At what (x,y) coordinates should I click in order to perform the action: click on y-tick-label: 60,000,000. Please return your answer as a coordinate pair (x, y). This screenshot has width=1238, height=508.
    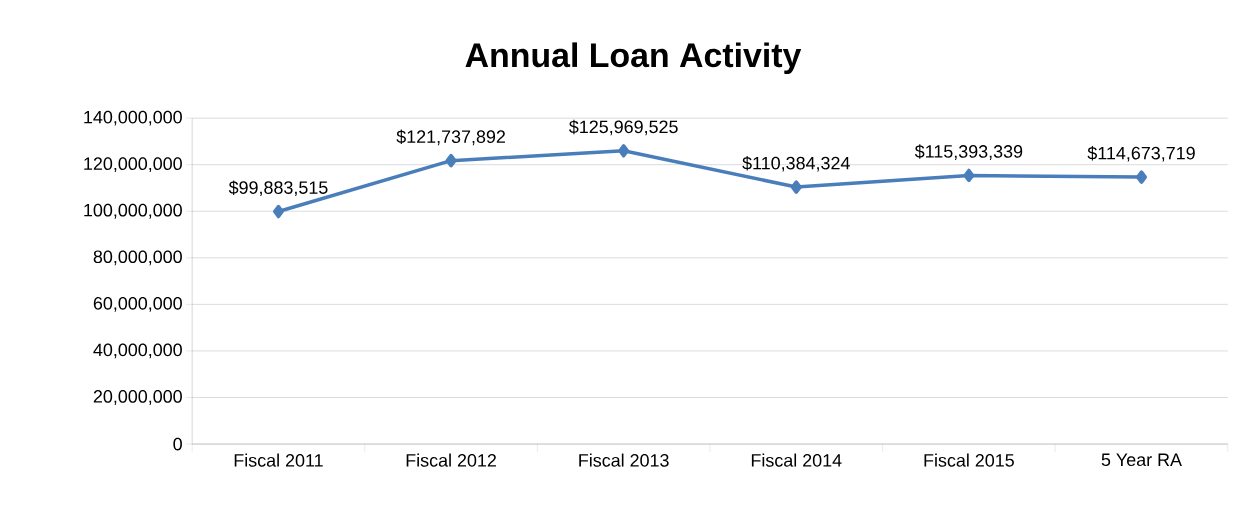
    Looking at the image, I should click on (137, 304).